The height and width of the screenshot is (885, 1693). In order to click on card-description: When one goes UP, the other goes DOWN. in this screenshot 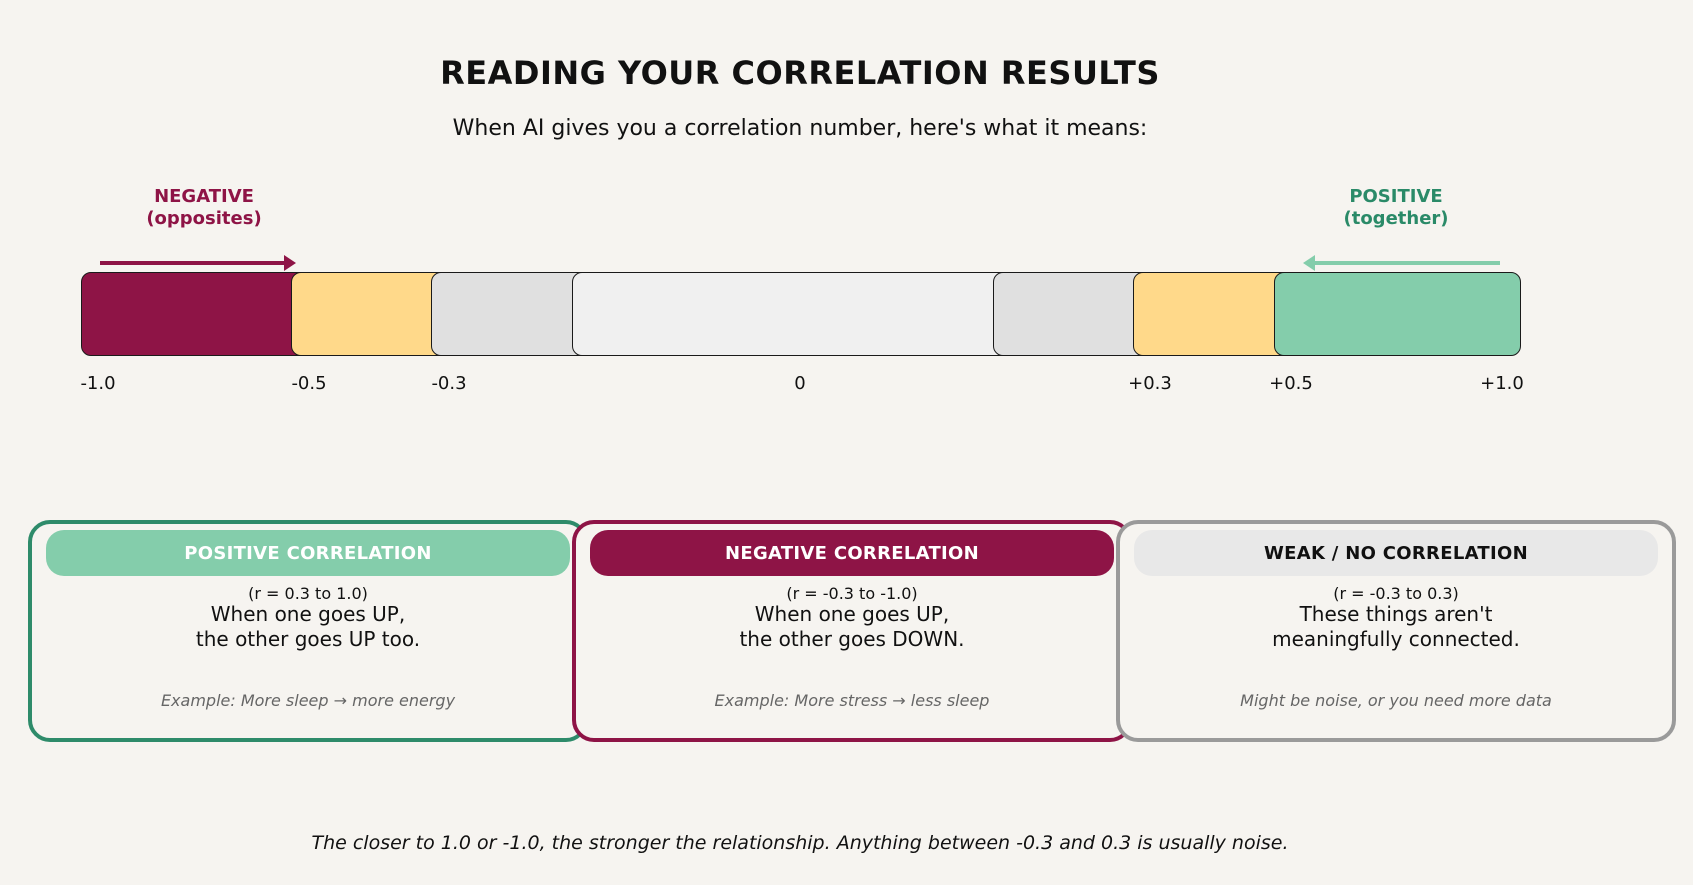, I will do `click(852, 627)`.